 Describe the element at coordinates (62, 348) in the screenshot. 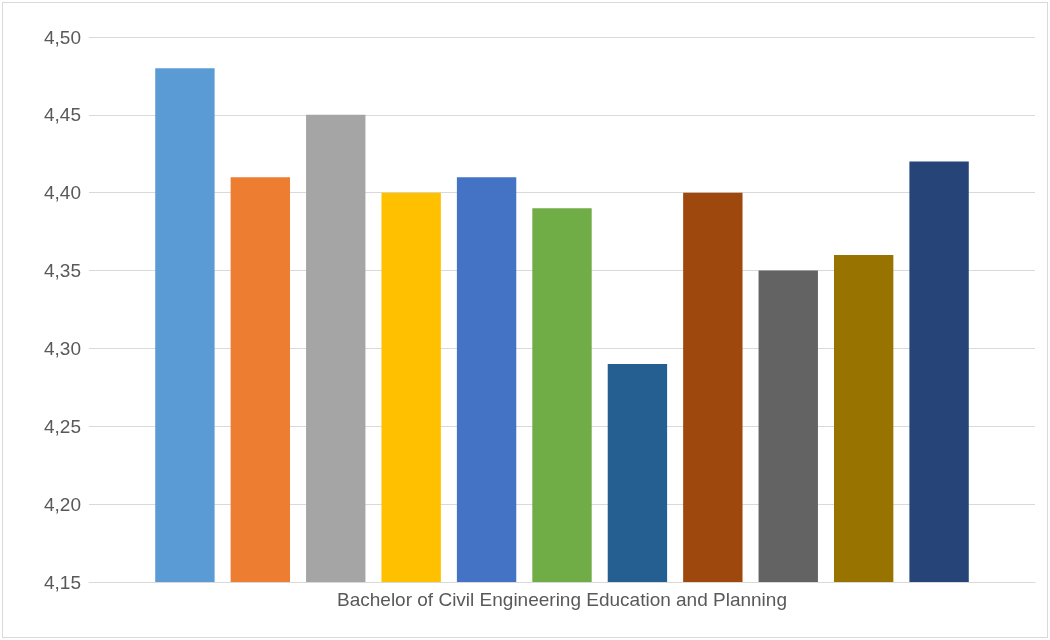

I see `y-tick-label: 4,30` at that location.